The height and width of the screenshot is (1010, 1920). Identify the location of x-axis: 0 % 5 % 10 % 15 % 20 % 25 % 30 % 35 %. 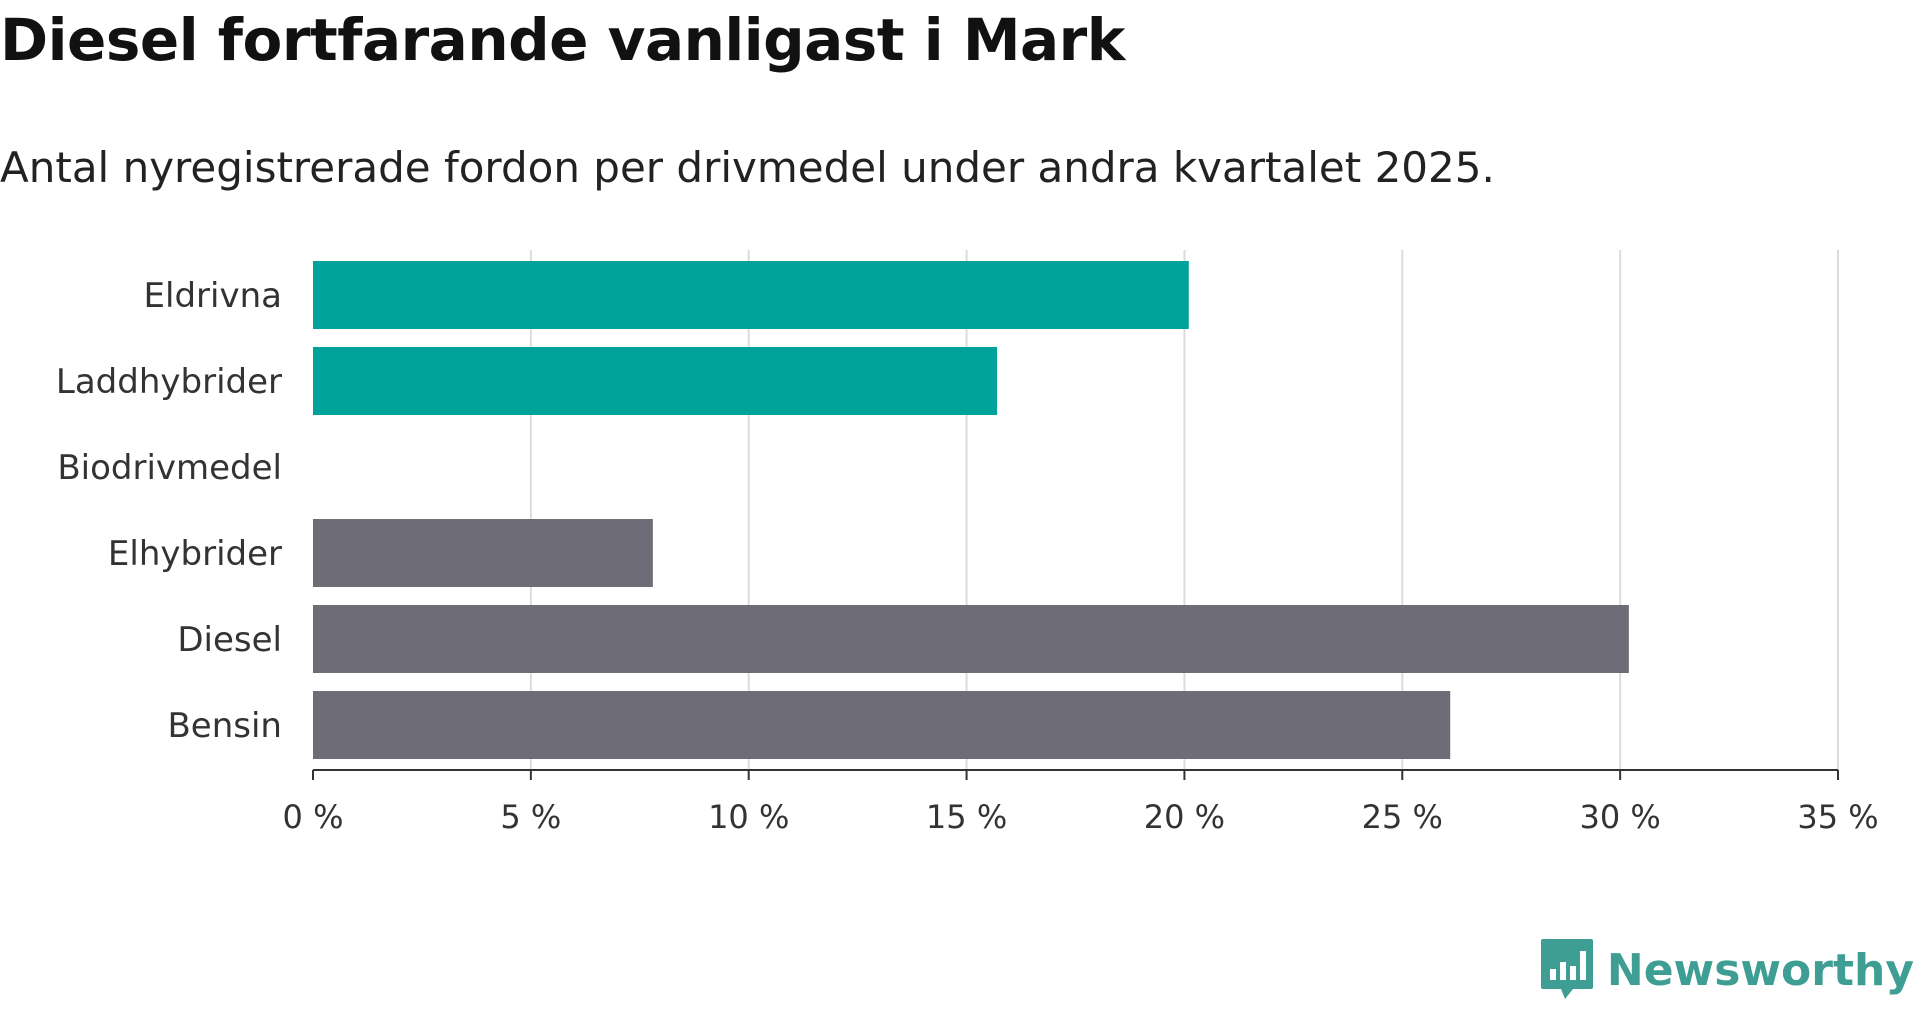
(1081, 802).